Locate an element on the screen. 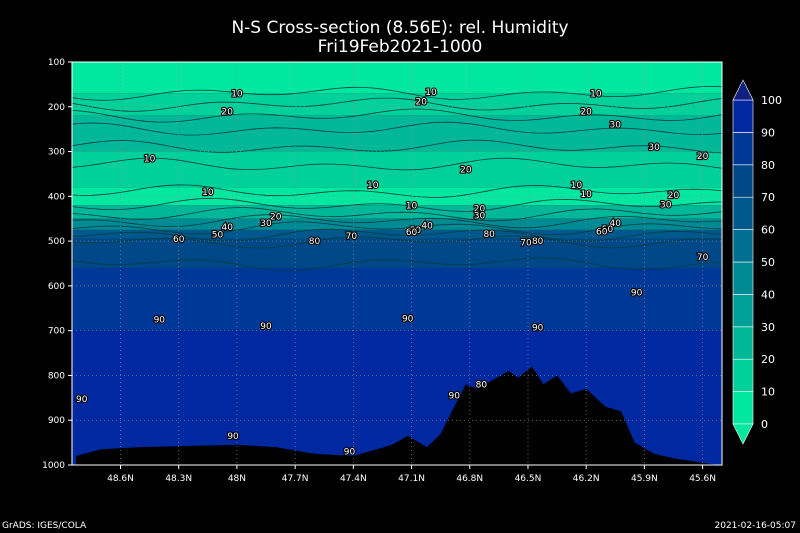  x-tick-label: 46.8N is located at coordinates (469, 479).